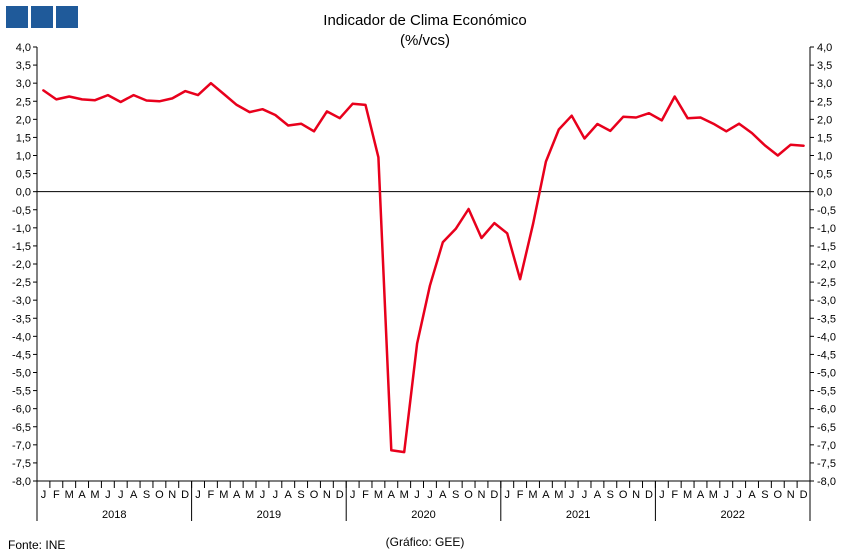 Image resolution: width=850 pixels, height=560 pixels. I want to click on y-tick-label-left: -1,5, so click(21, 247).